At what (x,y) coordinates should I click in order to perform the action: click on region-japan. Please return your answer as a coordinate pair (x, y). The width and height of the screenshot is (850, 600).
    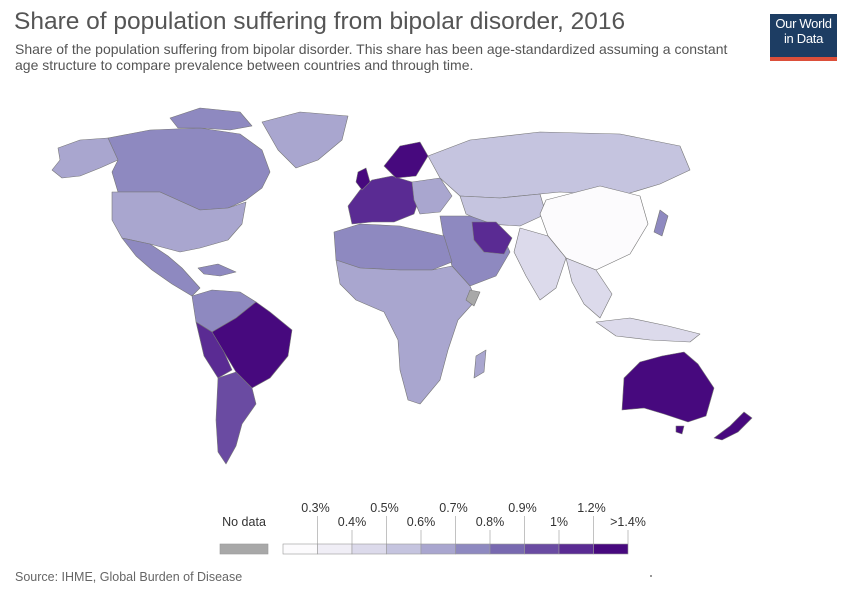
    Looking at the image, I should click on (661, 223).